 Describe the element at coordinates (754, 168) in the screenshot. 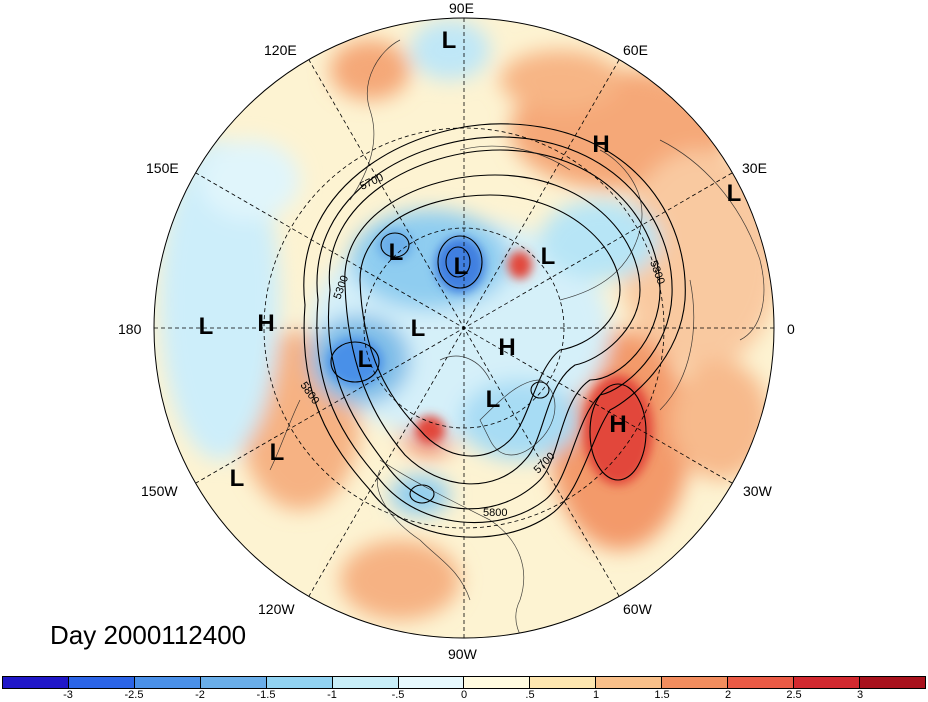

I see `longitude-label-30e: 30E` at that location.